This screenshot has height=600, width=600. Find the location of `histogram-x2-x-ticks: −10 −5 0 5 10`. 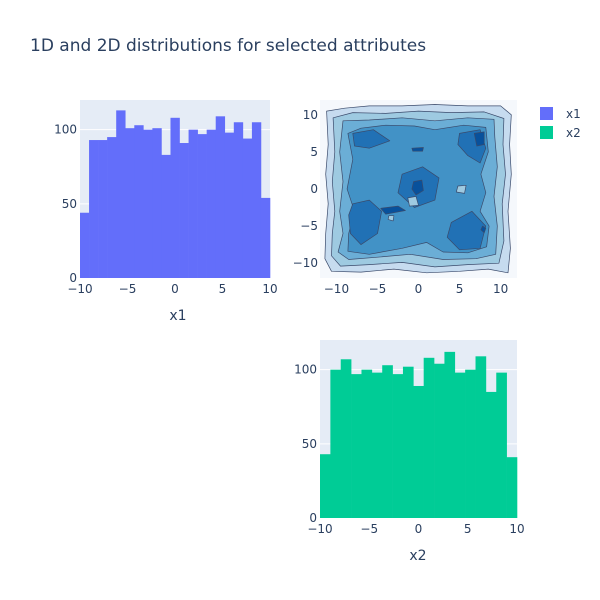

histogram-x2-x-ticks: −10 −5 0 5 10 is located at coordinates (415, 529).